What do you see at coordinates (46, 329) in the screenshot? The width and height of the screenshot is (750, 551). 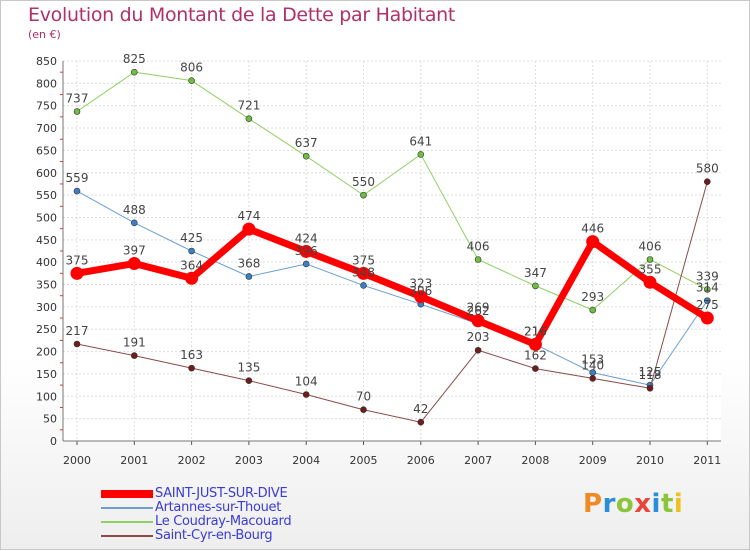 I see `y-tick-label: 250` at bounding box center [46, 329].